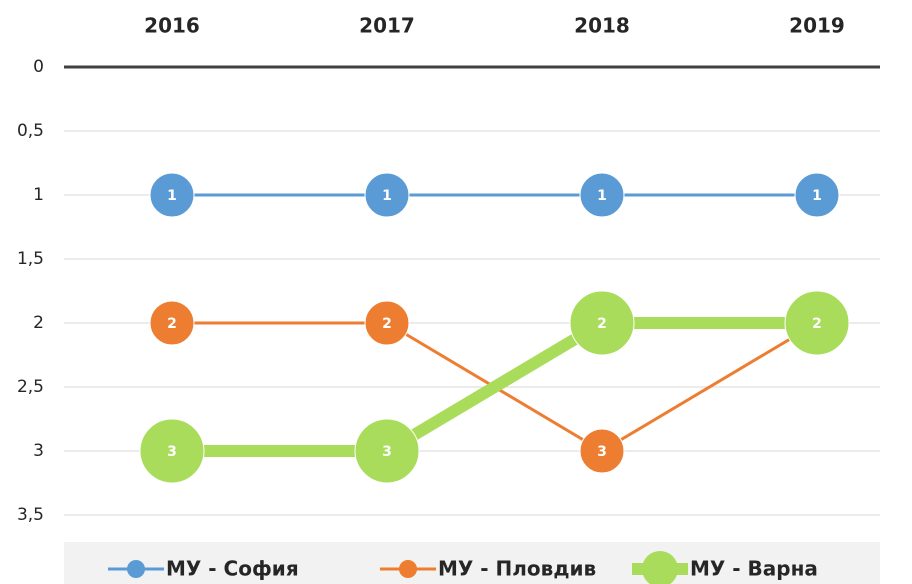 The image size is (912, 584). I want to click on legend-label: МУ - Пловдив, so click(517, 569).